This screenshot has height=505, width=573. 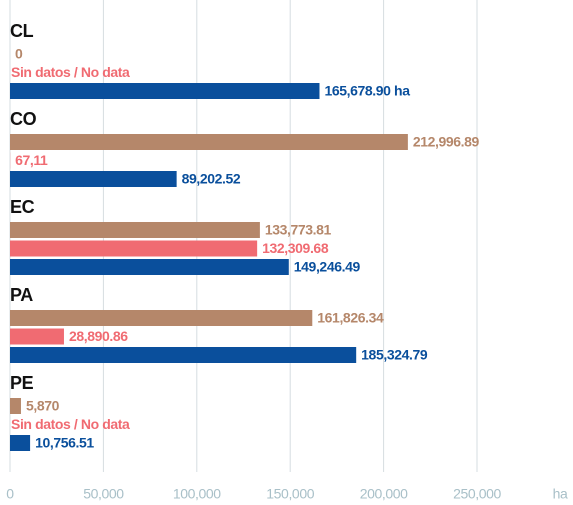 I want to click on category-label: EC, so click(x=22, y=207).